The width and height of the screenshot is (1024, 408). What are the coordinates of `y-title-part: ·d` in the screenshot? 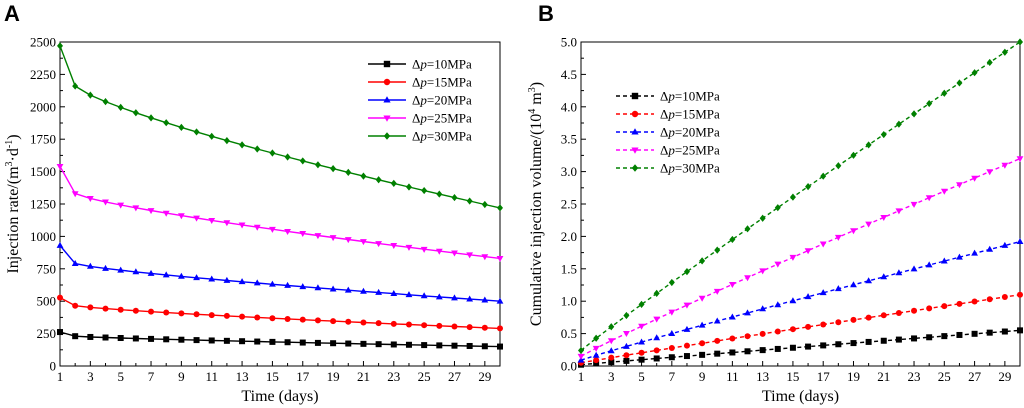 It's located at (13, 154).